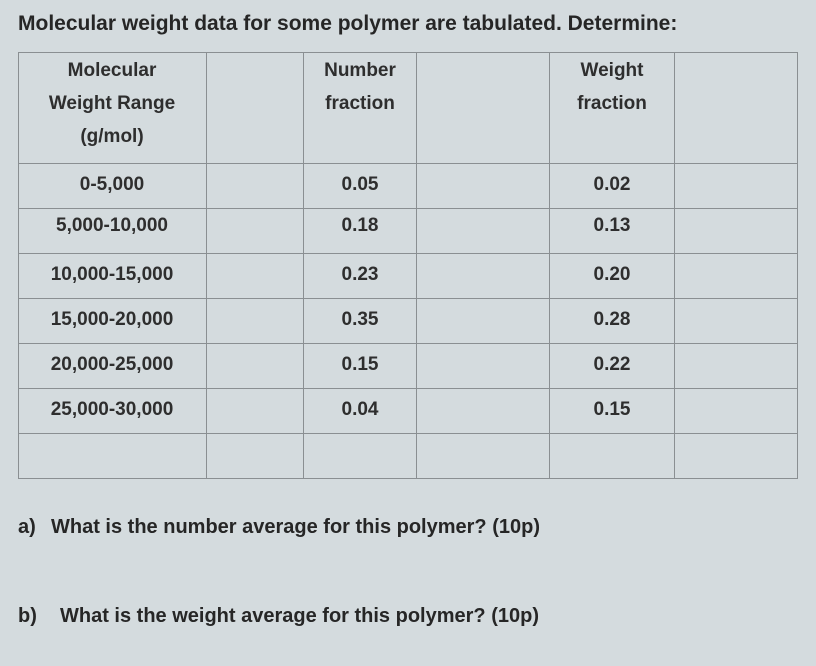 Image resolution: width=816 pixels, height=666 pixels. What do you see at coordinates (112, 409) in the screenshot?
I see `table-cell: 25,000-30,000` at bounding box center [112, 409].